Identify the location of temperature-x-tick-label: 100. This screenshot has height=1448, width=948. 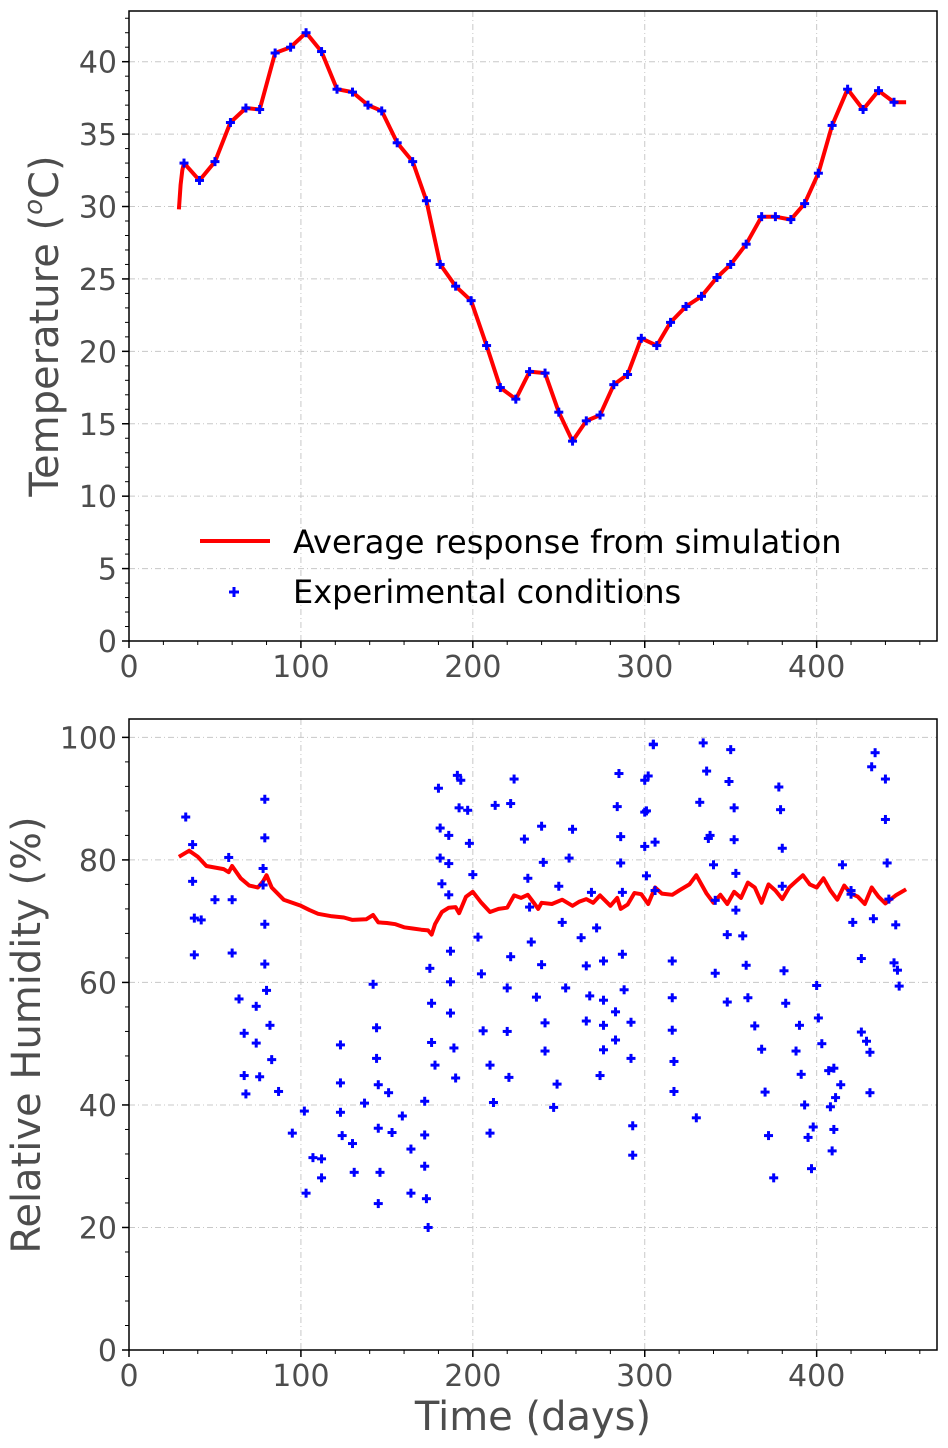
(300, 667).